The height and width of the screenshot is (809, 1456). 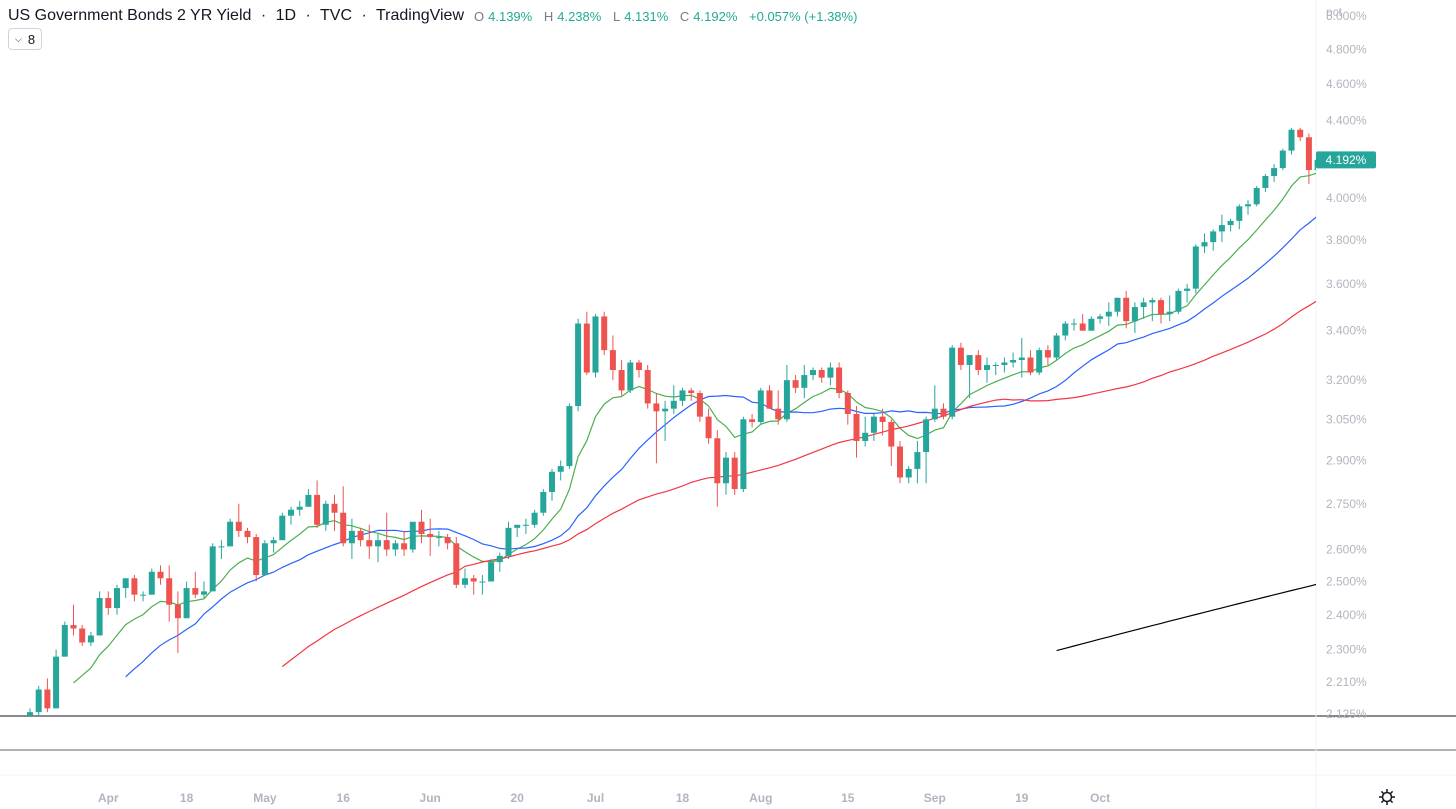 I want to click on last-price-bg, so click(x=1346, y=160).